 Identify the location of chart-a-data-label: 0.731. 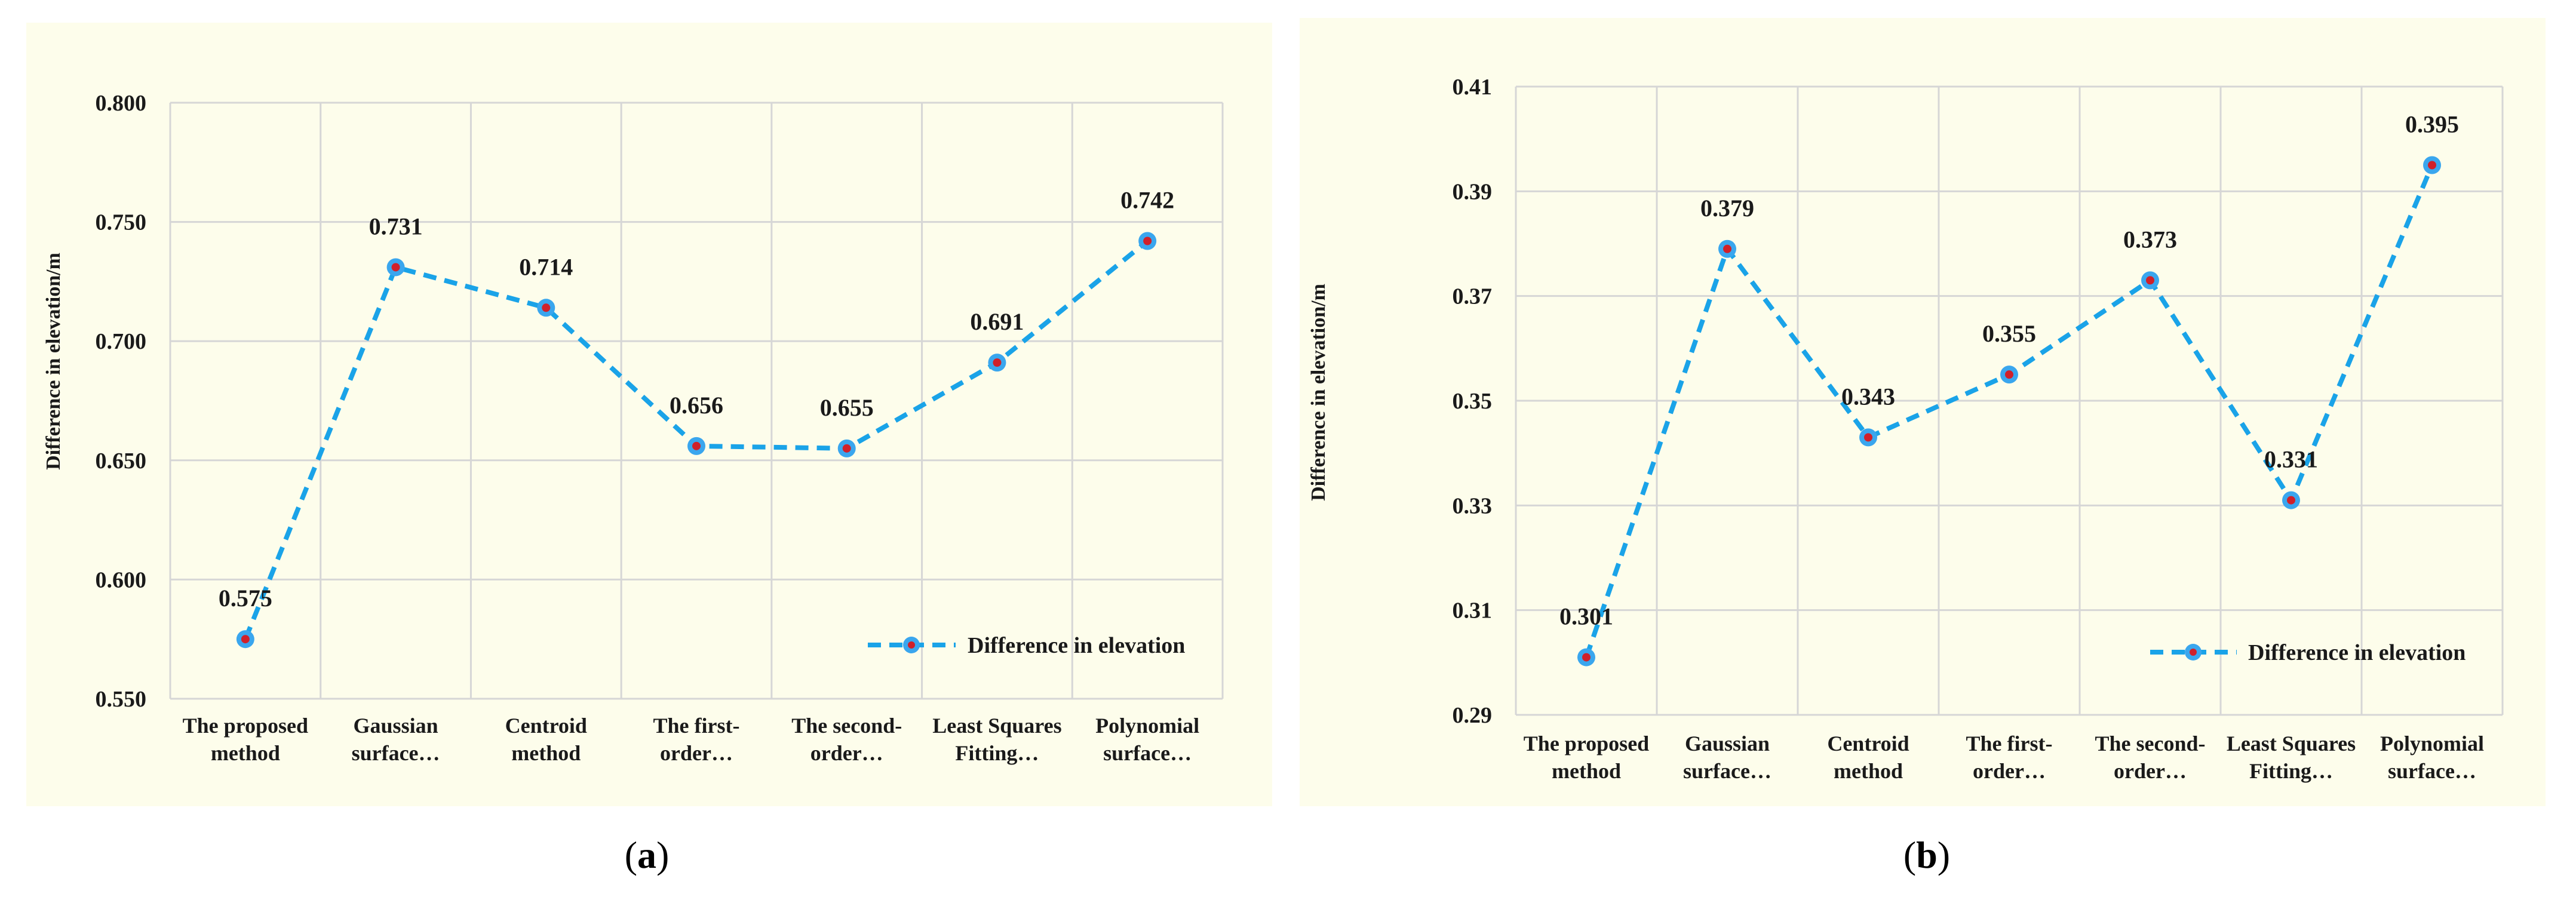
(396, 226).